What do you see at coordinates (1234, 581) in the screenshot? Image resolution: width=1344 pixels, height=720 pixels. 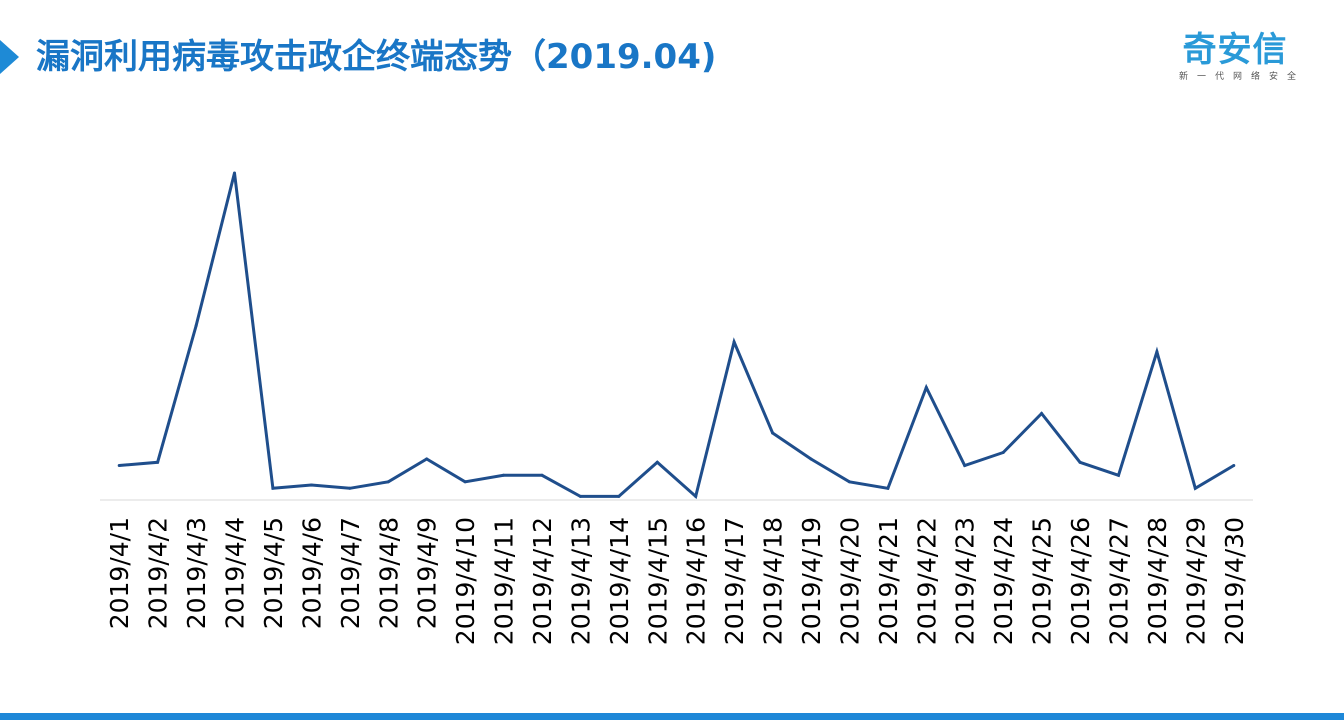 I see `x-tick-label: 2019/4/30` at bounding box center [1234, 581].